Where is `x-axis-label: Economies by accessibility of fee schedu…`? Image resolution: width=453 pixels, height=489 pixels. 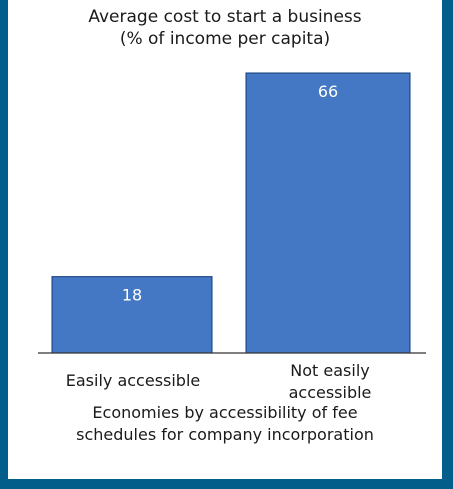
x-axis-label: Economies by accessibility of fee schedu… is located at coordinates (225, 424).